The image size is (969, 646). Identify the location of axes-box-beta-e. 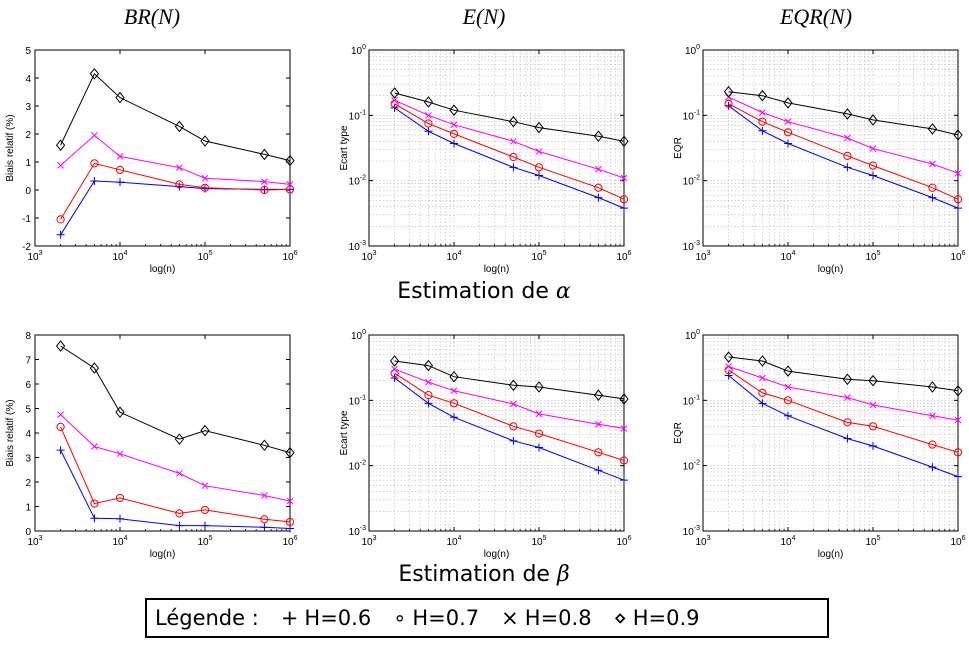
(496, 433).